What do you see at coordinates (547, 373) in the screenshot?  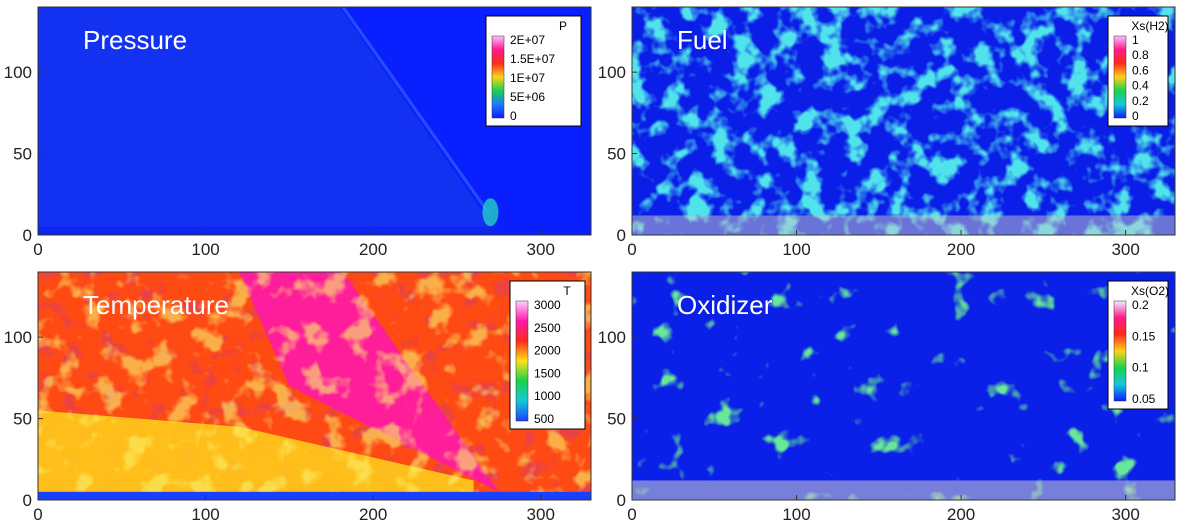 I see `legend-label: 1500` at bounding box center [547, 373].